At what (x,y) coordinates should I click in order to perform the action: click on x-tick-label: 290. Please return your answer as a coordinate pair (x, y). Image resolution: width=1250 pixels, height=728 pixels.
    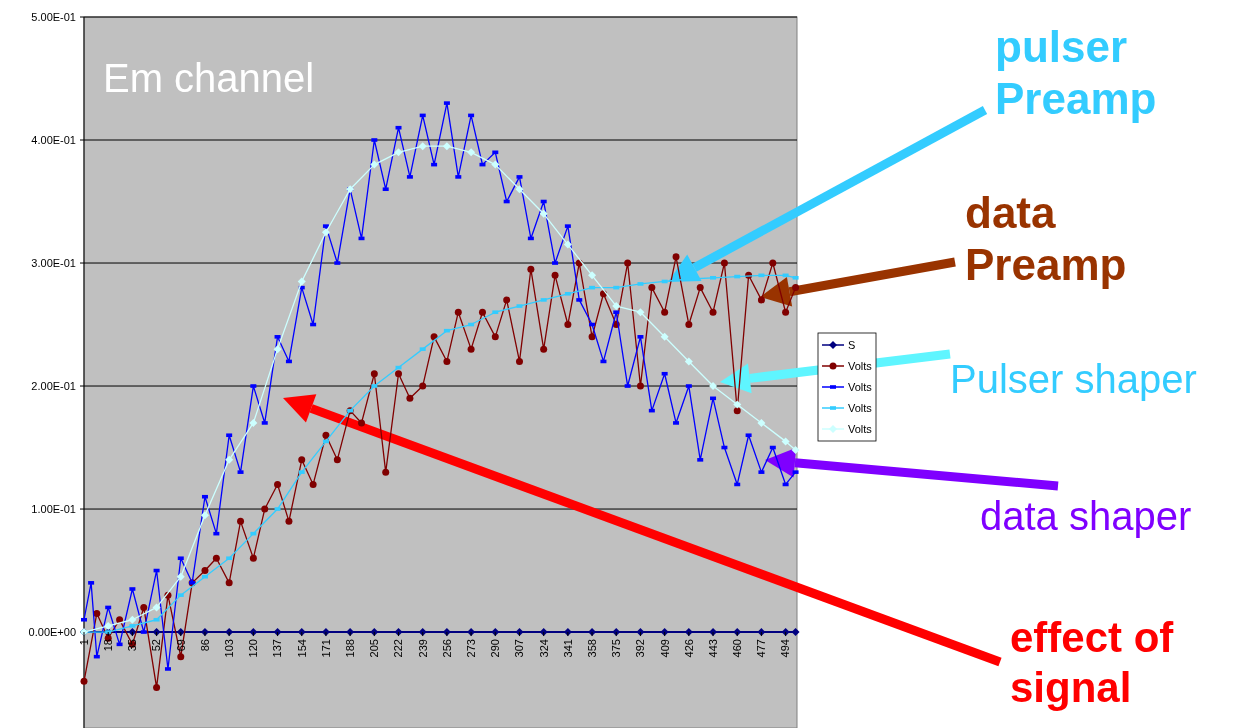
    Looking at the image, I should click on (495, 648).